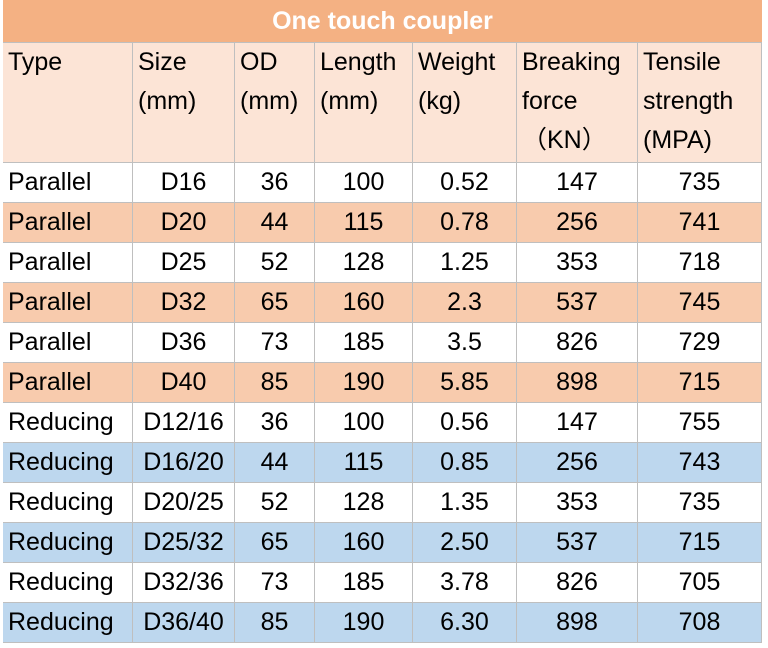 This screenshot has width=768, height=648. What do you see at coordinates (382, 21) in the screenshot?
I see `table-title: One touch coupler` at bounding box center [382, 21].